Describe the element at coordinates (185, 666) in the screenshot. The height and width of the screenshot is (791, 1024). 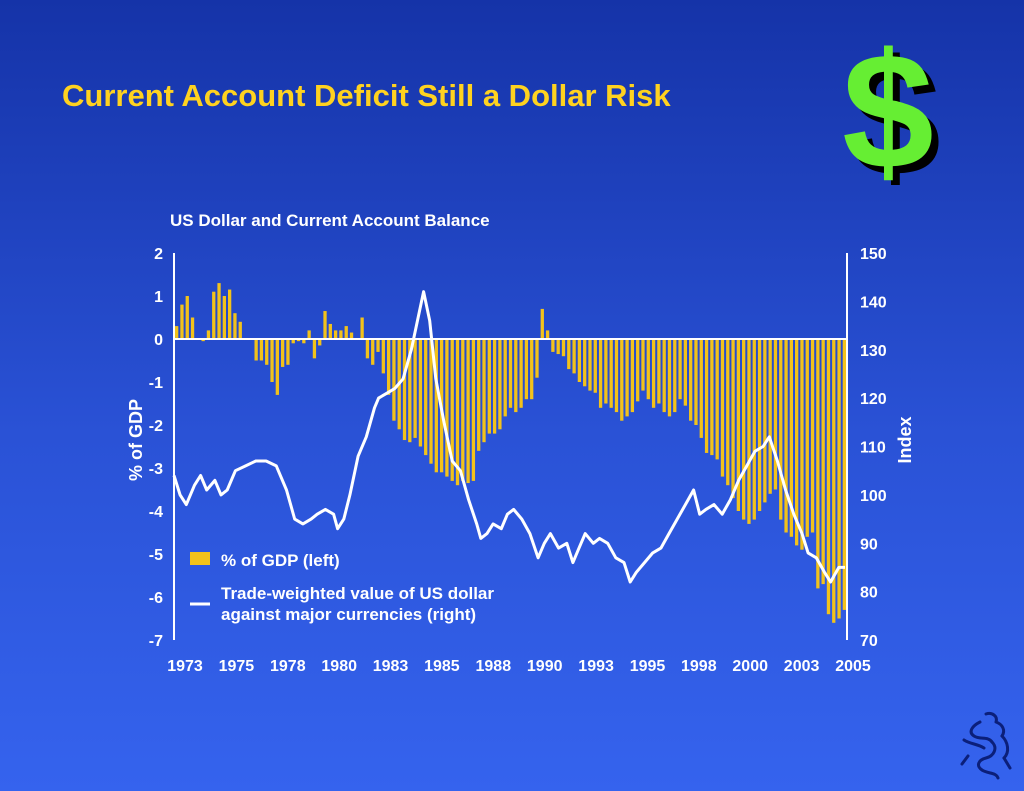
I see `x-tick-label: 1973` at that location.